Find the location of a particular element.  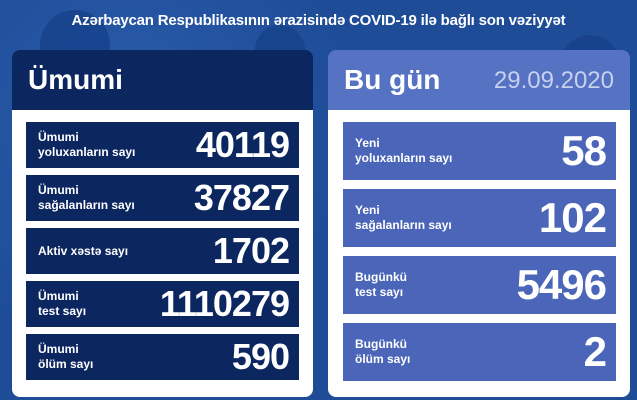

stat-label: Ümumi sağalanların sayı is located at coordinates (86, 197).